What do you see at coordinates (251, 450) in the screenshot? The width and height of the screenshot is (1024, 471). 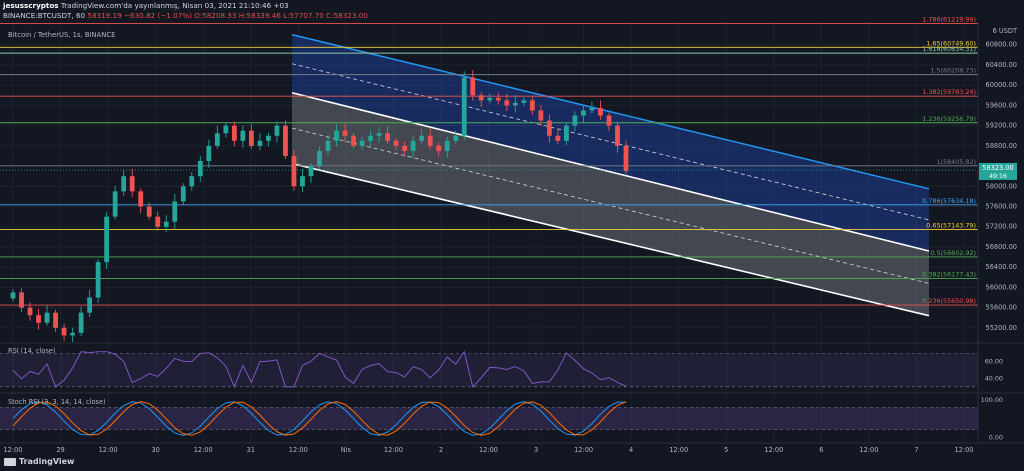 I see `time-axis-label: 31` at bounding box center [251, 450].